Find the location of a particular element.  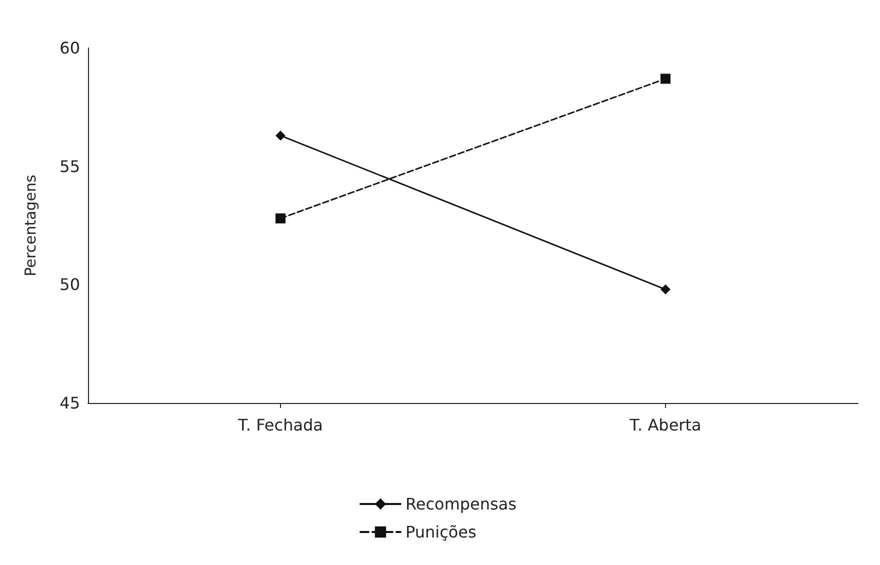

legend-label: Punições is located at coordinates (440, 532).